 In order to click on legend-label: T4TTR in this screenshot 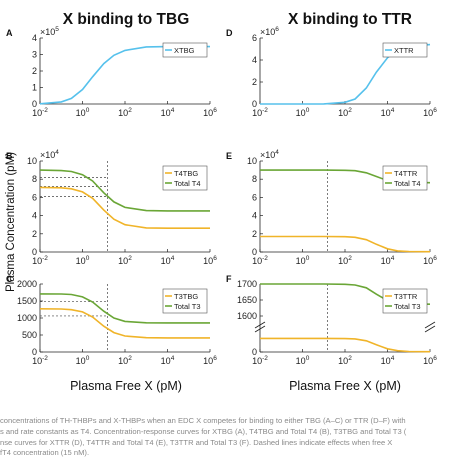, I will do `click(406, 173)`.